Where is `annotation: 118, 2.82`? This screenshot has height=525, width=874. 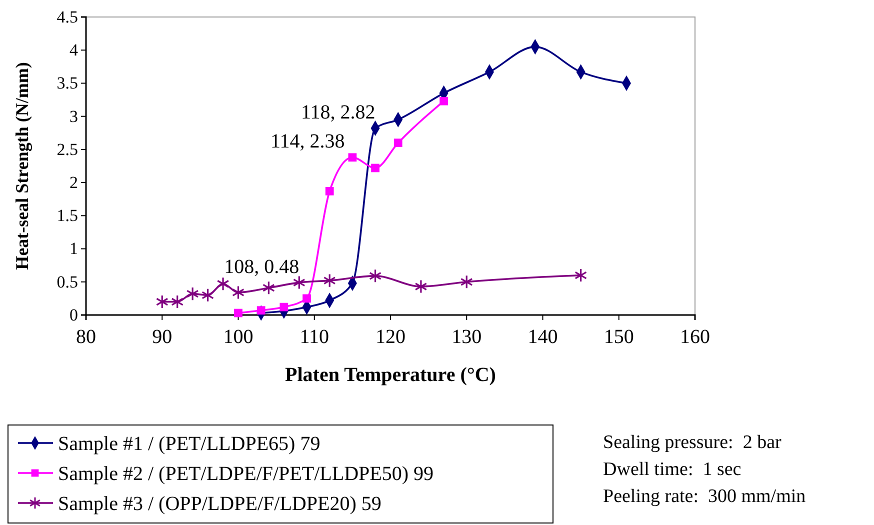 annotation: 118, 2.82 is located at coordinates (338, 112).